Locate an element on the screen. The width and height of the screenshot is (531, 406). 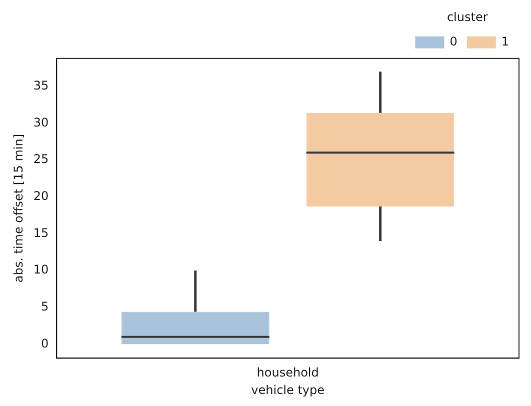
x-axis-title: vehicle type is located at coordinates (288, 389).